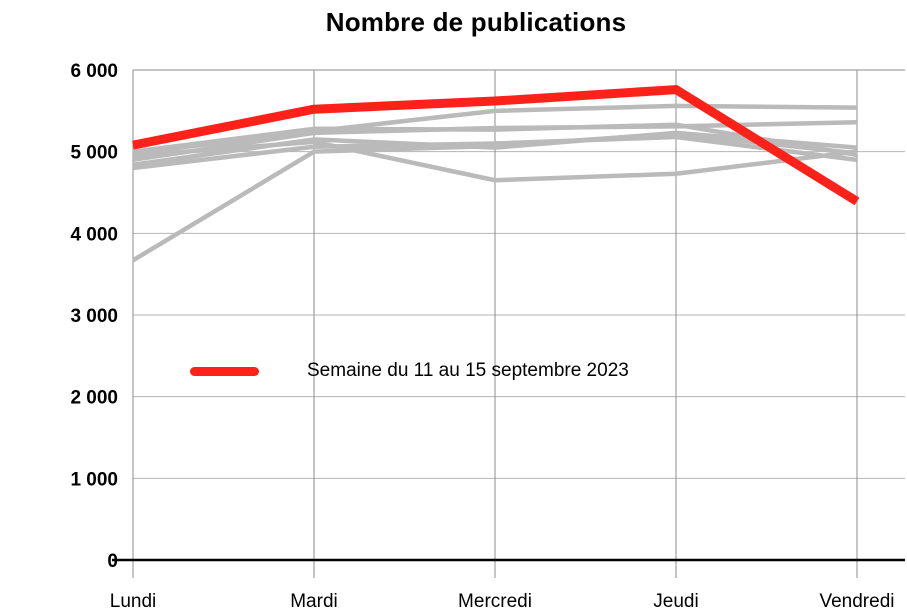  I want to click on y-tick-label: 5 000, so click(94, 153).